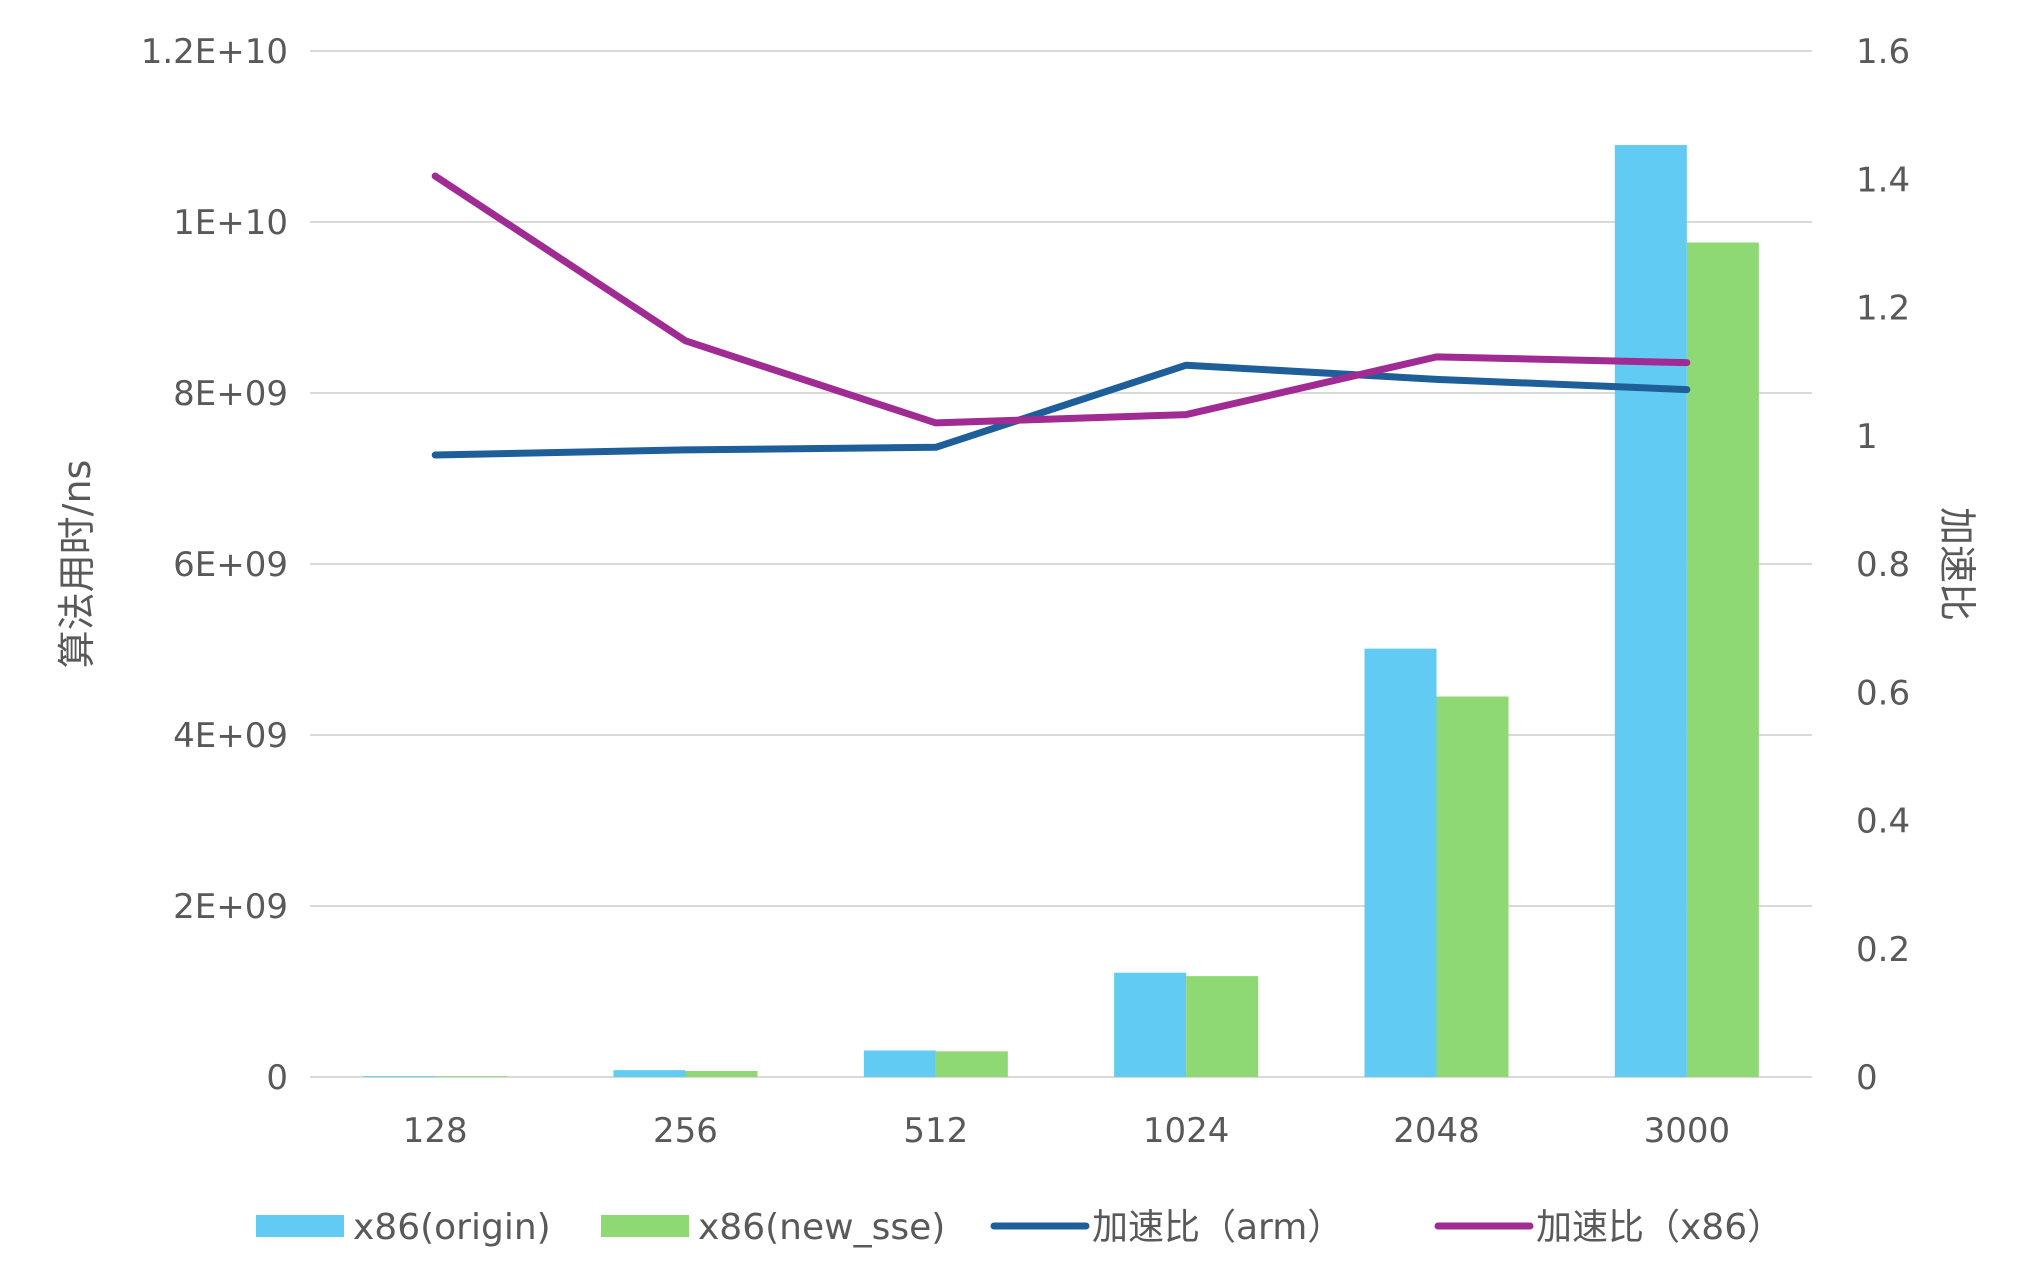 This screenshot has height=1277, width=2017. Describe the element at coordinates (230, 736) in the screenshot. I see `left-tick-label: 4E+09` at that location.